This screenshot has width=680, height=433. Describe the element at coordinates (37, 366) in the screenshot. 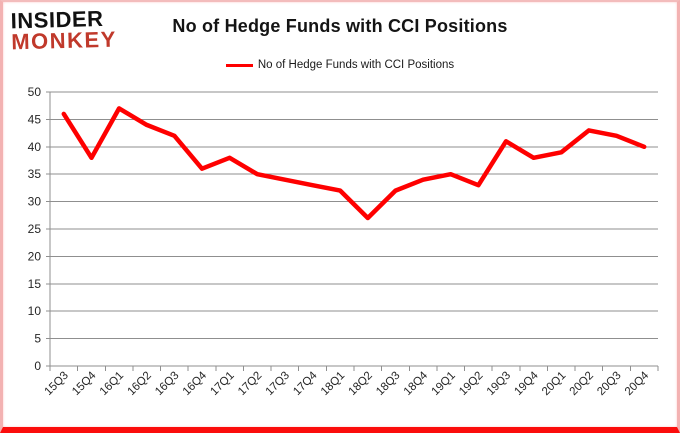

I see `y-tick-label: 0` at that location.